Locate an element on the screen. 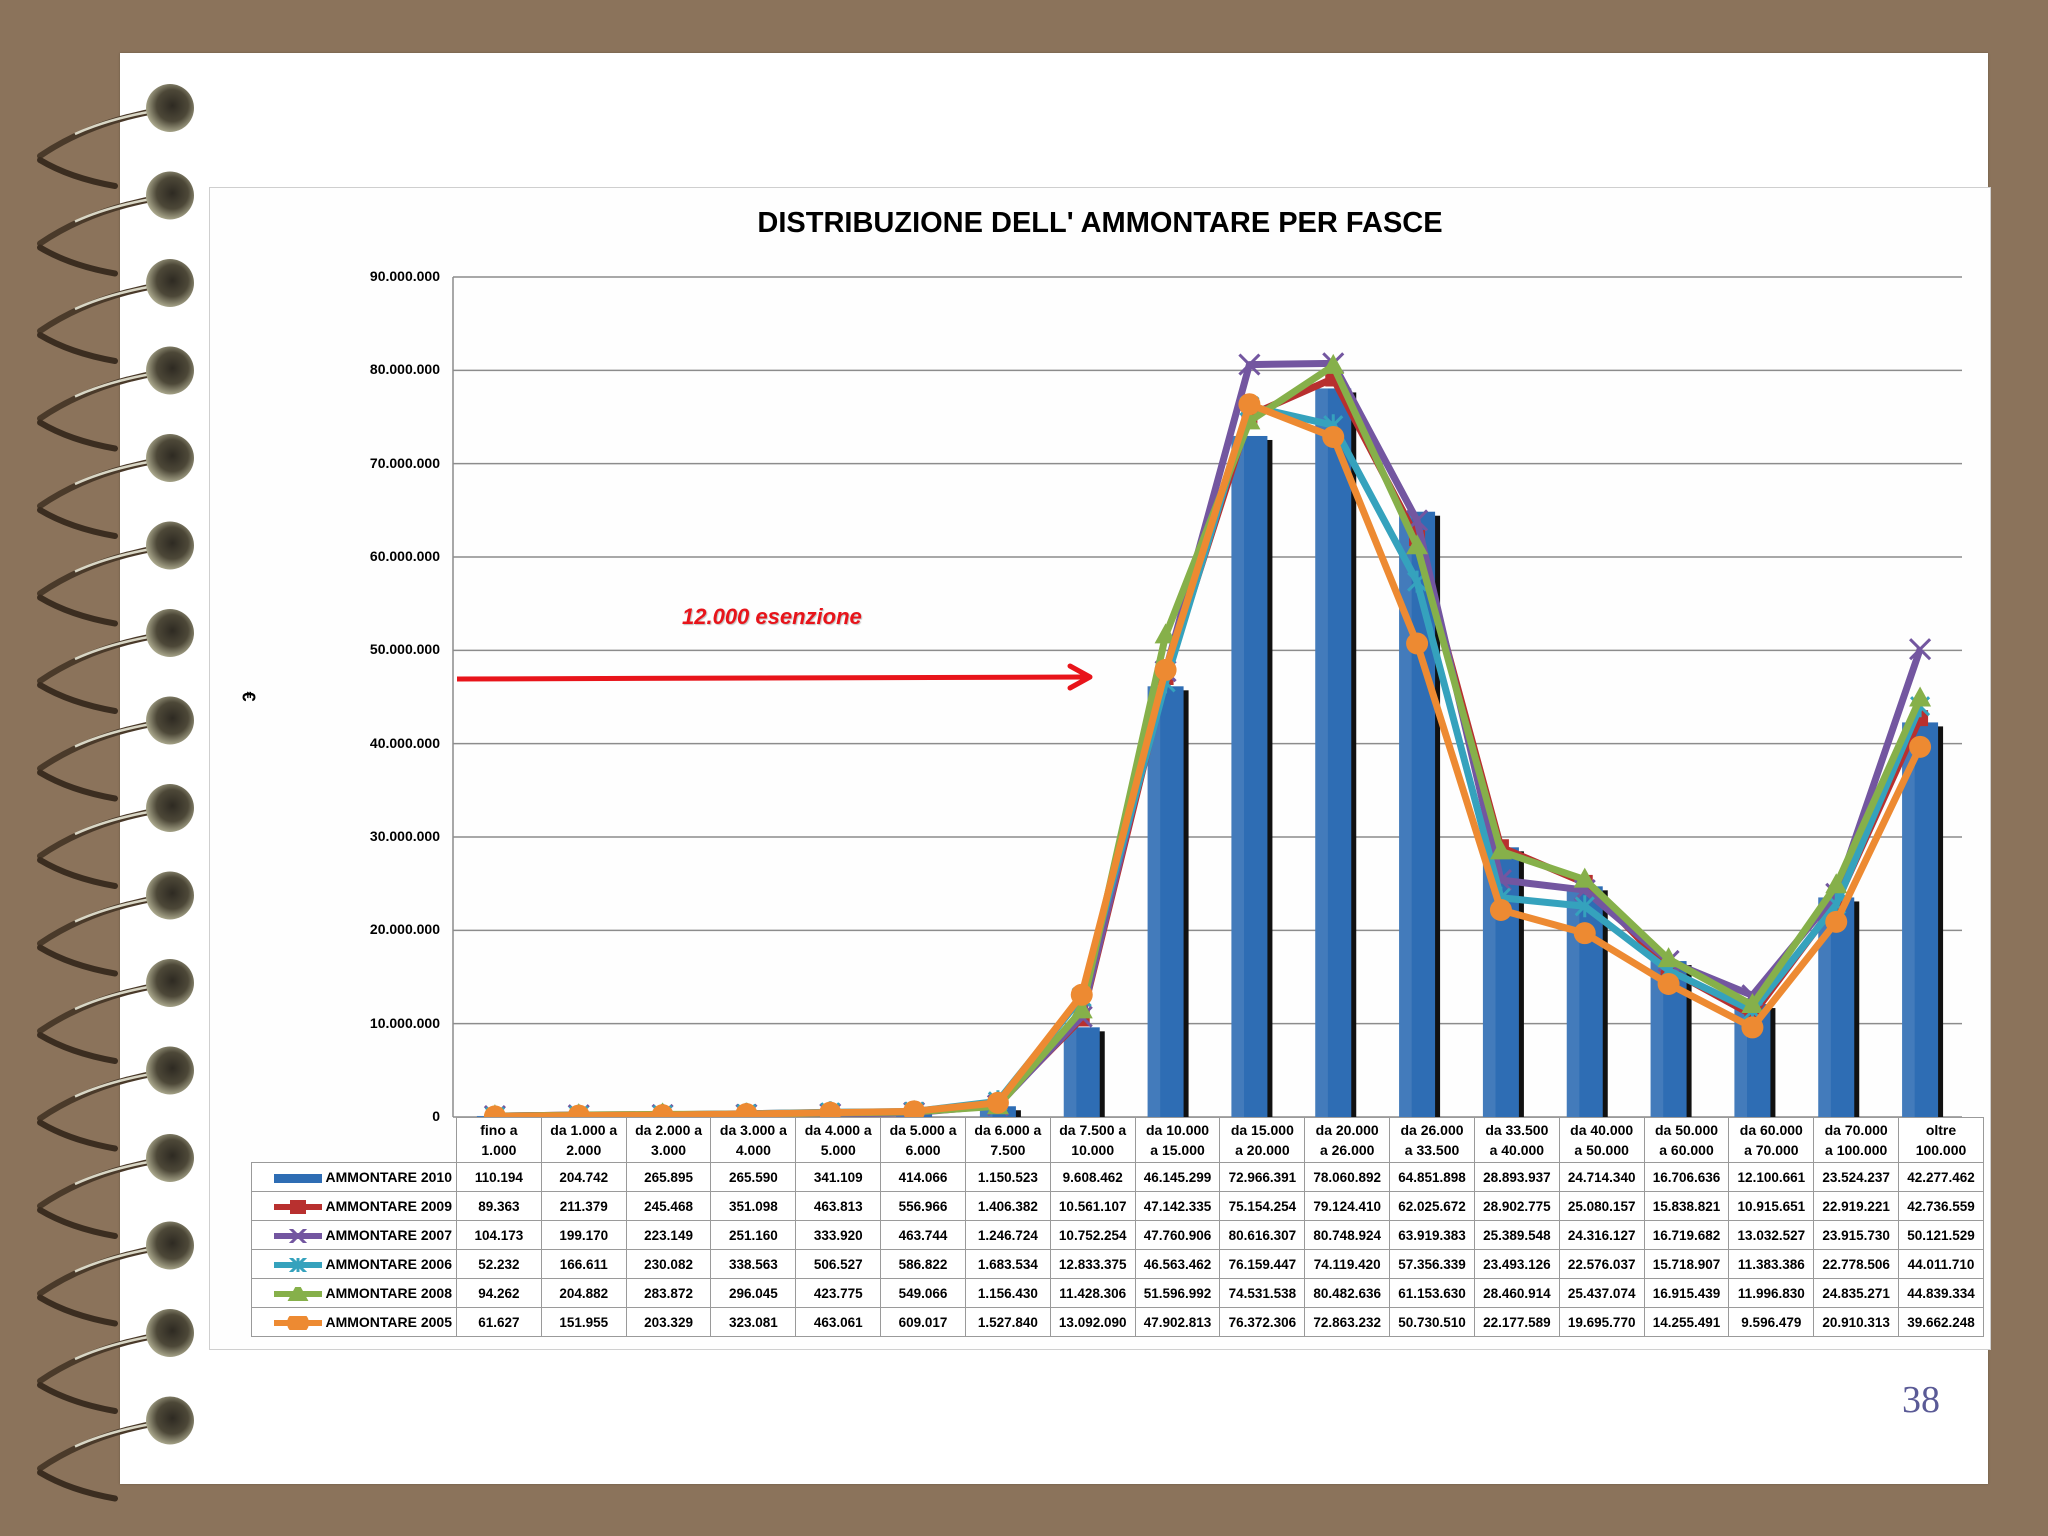 The image size is (2048, 1536). table-cell: 78.060.892 is located at coordinates (1347, 1177).